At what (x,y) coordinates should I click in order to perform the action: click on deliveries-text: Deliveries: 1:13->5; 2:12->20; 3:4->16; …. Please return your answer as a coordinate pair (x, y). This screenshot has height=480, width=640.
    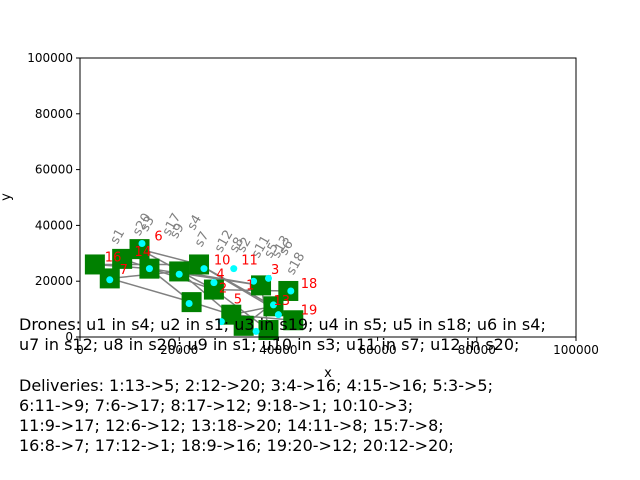
    Looking at the image, I should click on (256, 416).